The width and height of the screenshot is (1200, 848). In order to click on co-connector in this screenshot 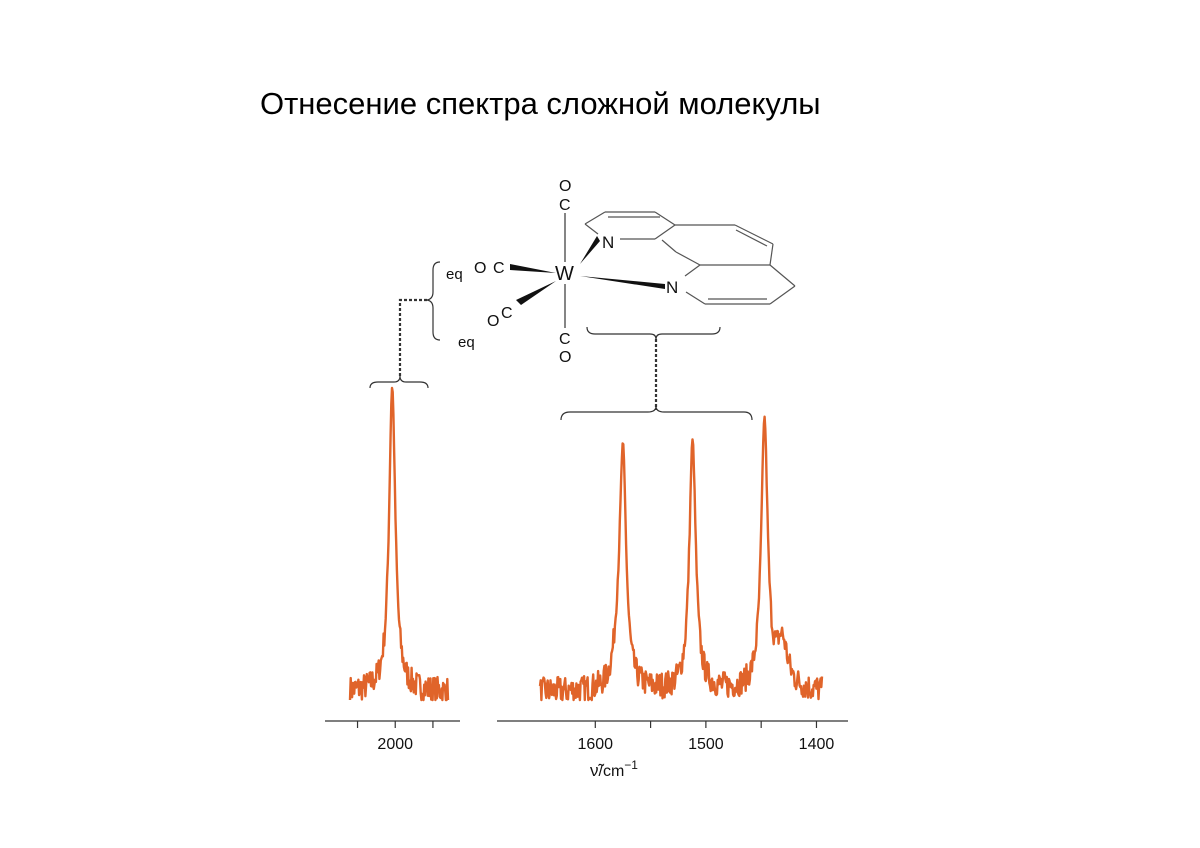, I will do `click(413, 339)`.